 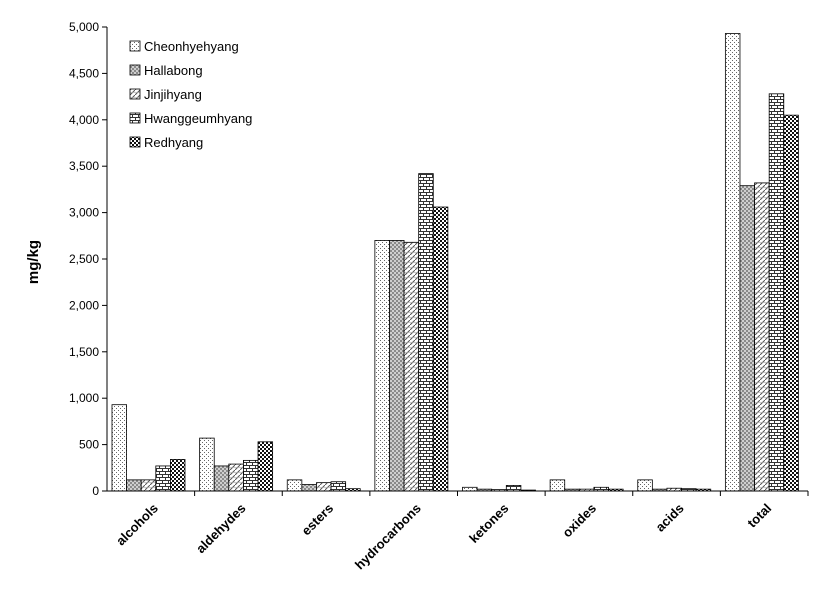 What do you see at coordinates (173, 142) in the screenshot?
I see `legend-label: Redhyang` at bounding box center [173, 142].